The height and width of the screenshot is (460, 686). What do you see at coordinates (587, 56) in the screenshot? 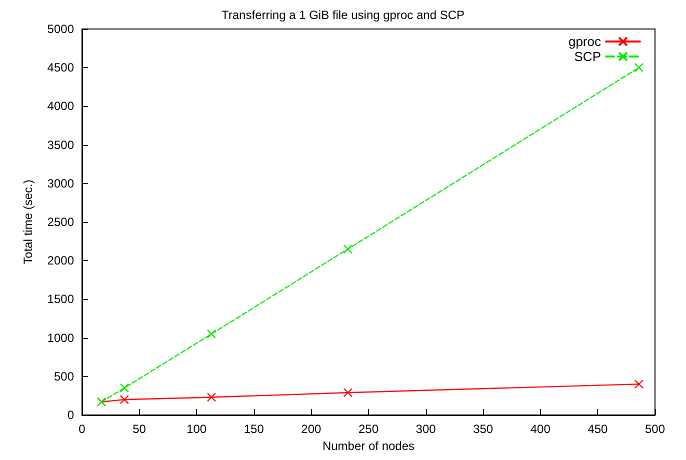
I see `legend-label: SCP` at bounding box center [587, 56].